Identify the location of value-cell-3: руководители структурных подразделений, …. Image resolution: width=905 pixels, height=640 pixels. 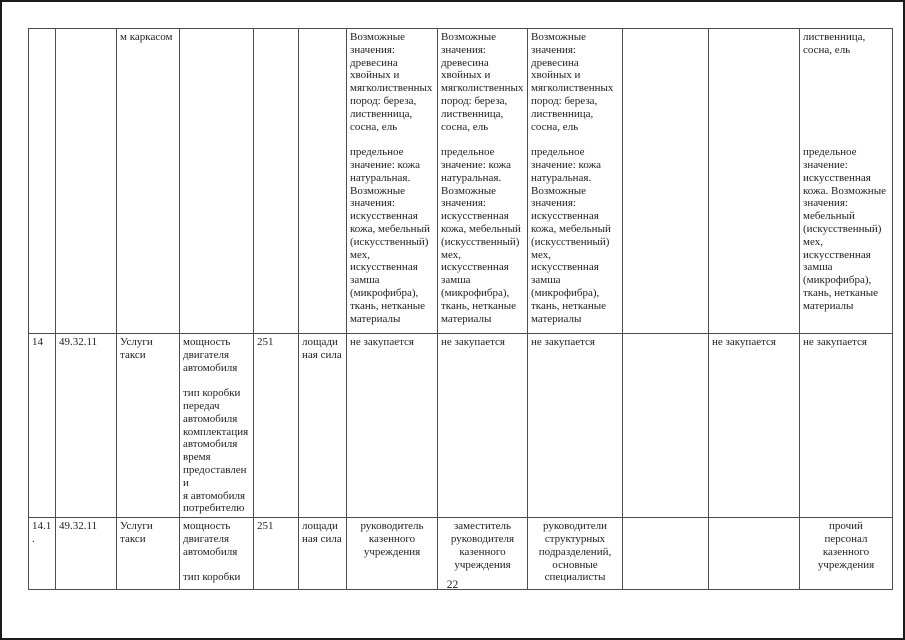
(575, 554).